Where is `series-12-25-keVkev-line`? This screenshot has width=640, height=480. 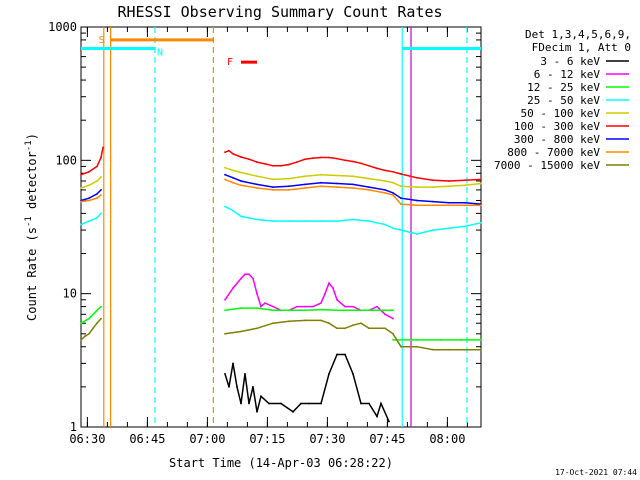
series-12-25-keVkev-line is located at coordinates (281, 323).